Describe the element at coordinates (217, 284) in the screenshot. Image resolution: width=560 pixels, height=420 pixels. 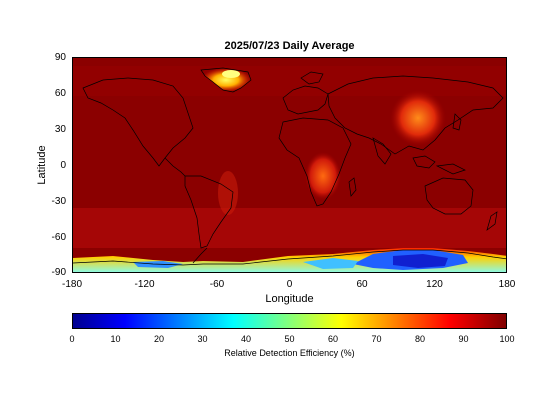
I see `x-tick-label: -60` at that location.